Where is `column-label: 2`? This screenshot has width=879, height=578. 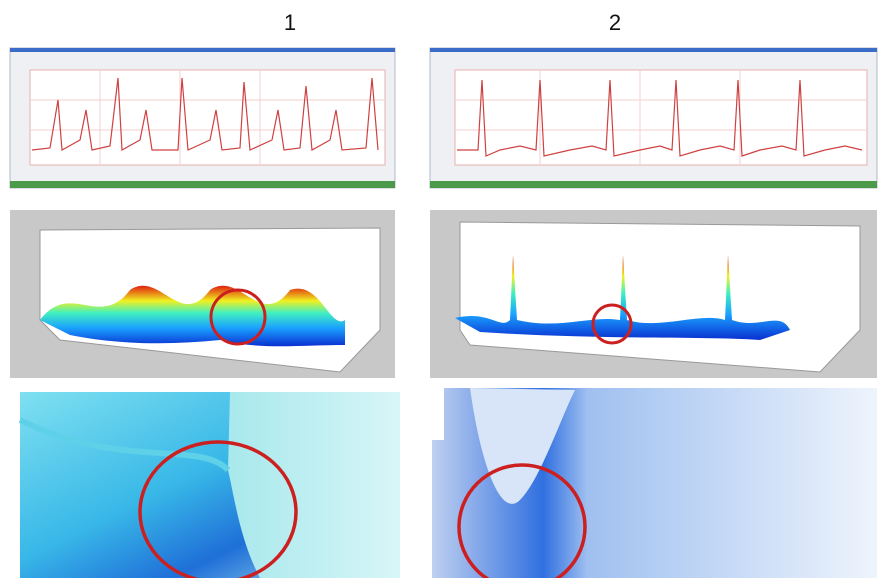 column-label: 2 is located at coordinates (615, 22).